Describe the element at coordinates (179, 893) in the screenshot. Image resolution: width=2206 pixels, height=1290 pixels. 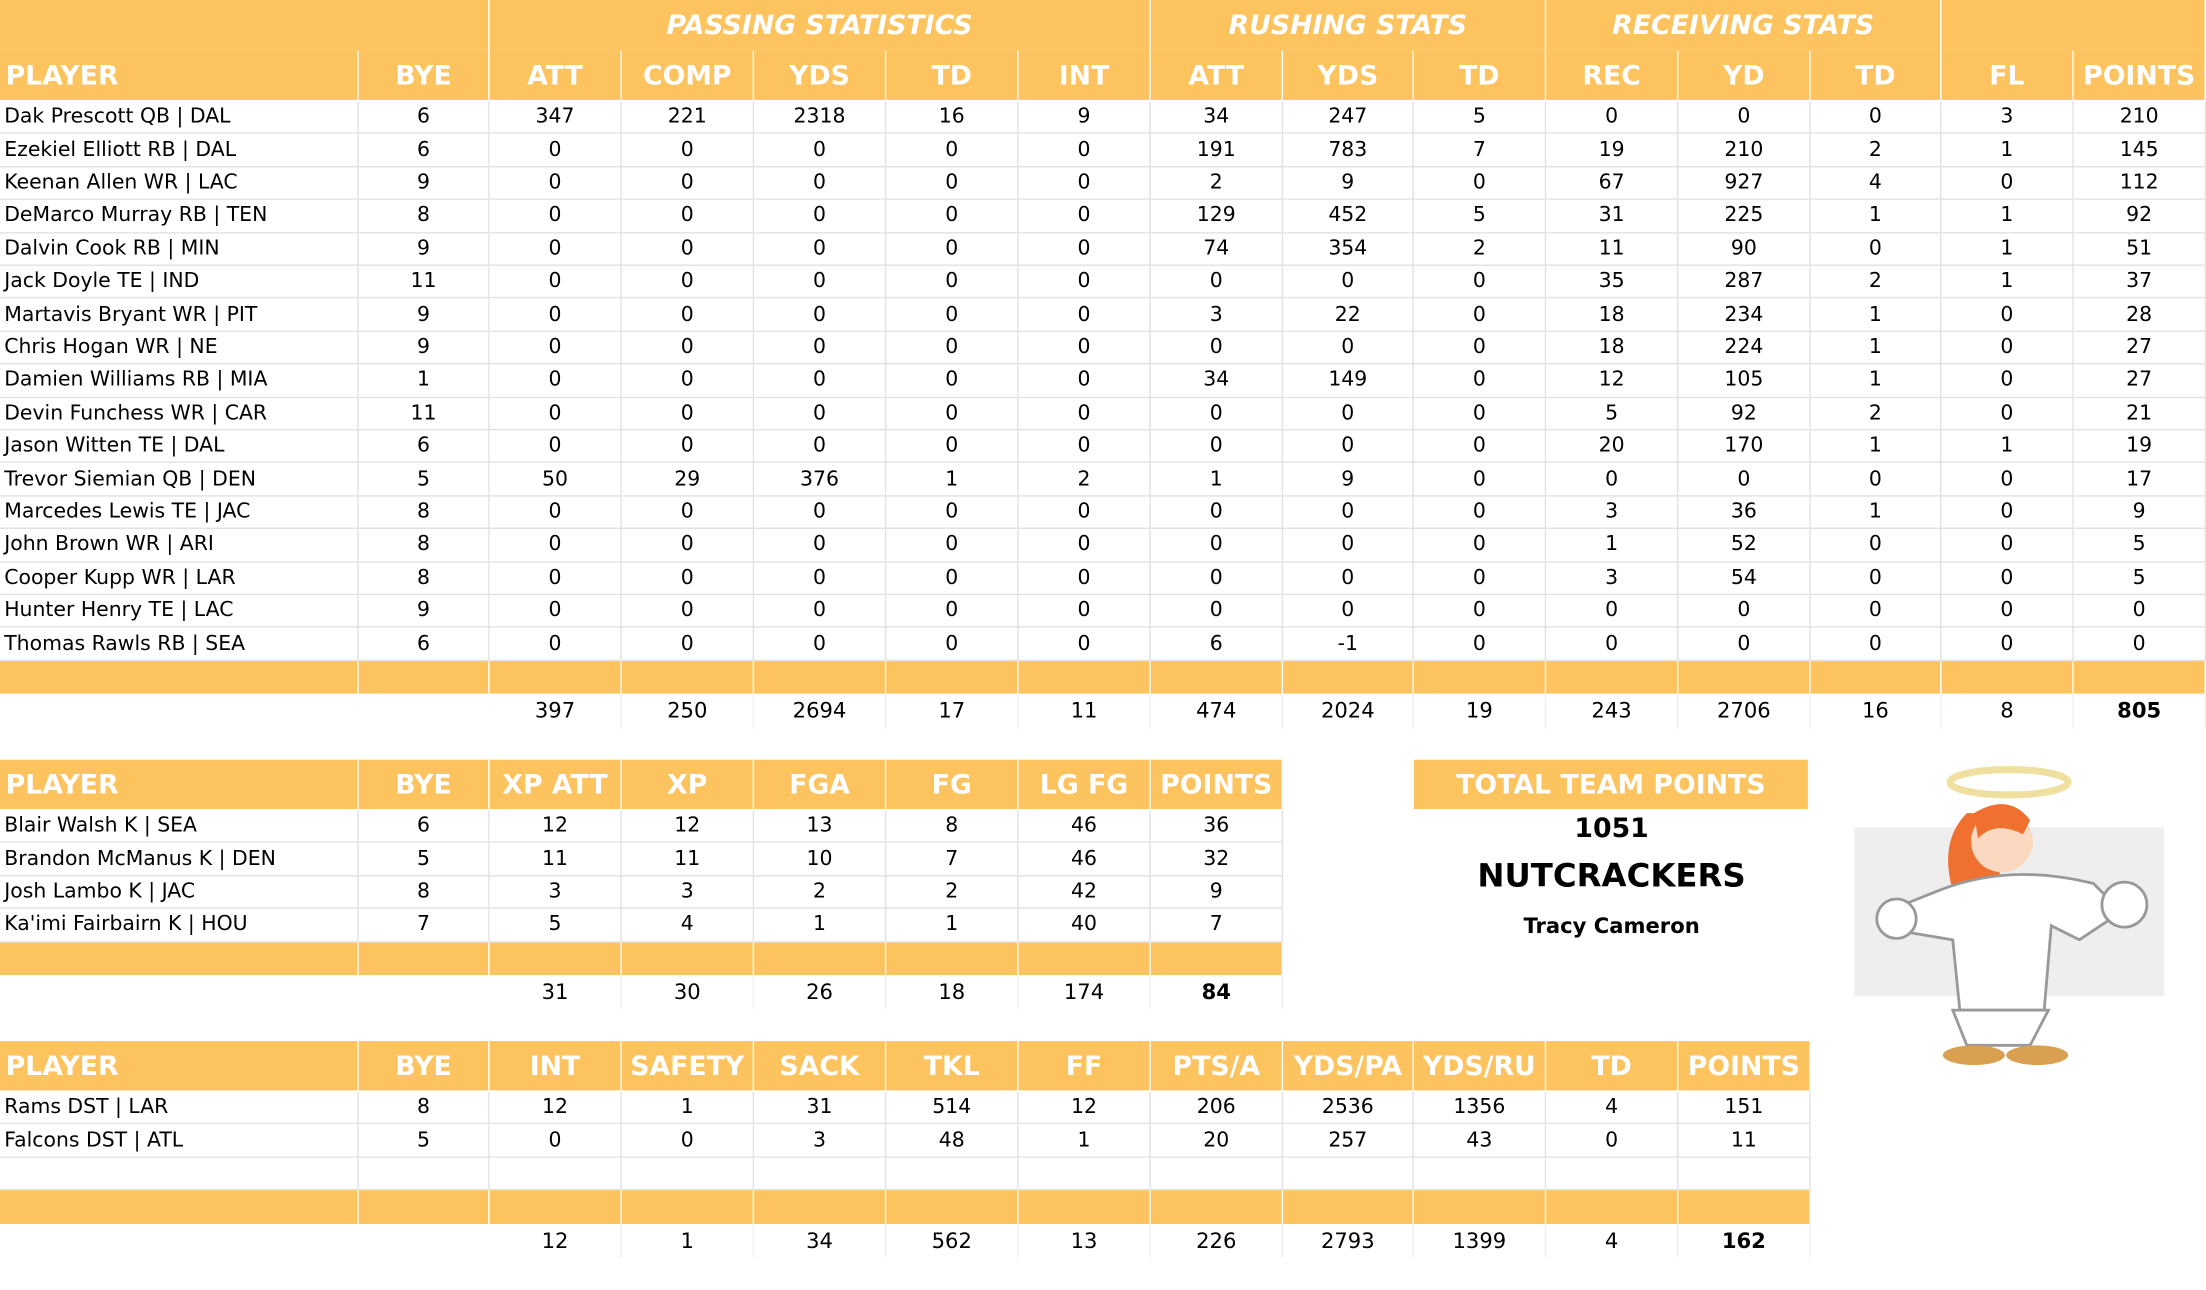
I see `table-cell: Josh Lambo K | JAC` at that location.